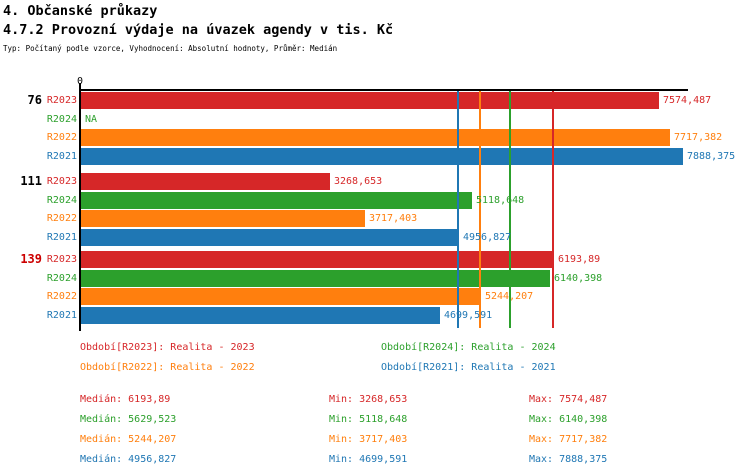  I want to click on bar-value-label-R2021-111: 4956,827, so click(487, 237).